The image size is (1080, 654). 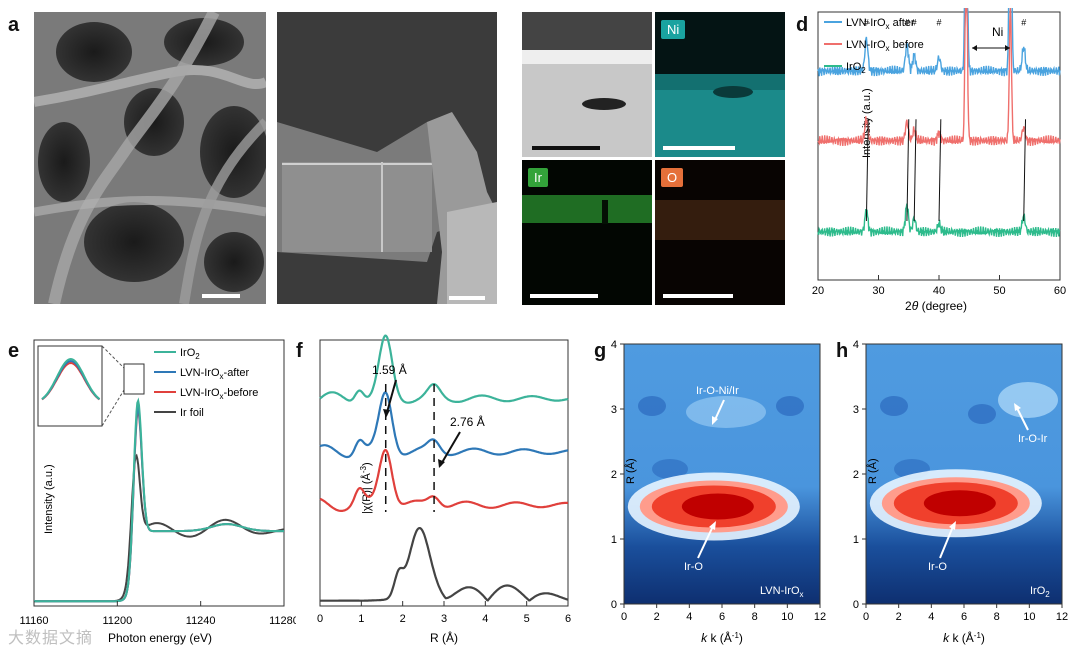 What do you see at coordinates (782, 592) in the screenshot?
I see `sample-label: LVN-IrOx` at bounding box center [782, 592].